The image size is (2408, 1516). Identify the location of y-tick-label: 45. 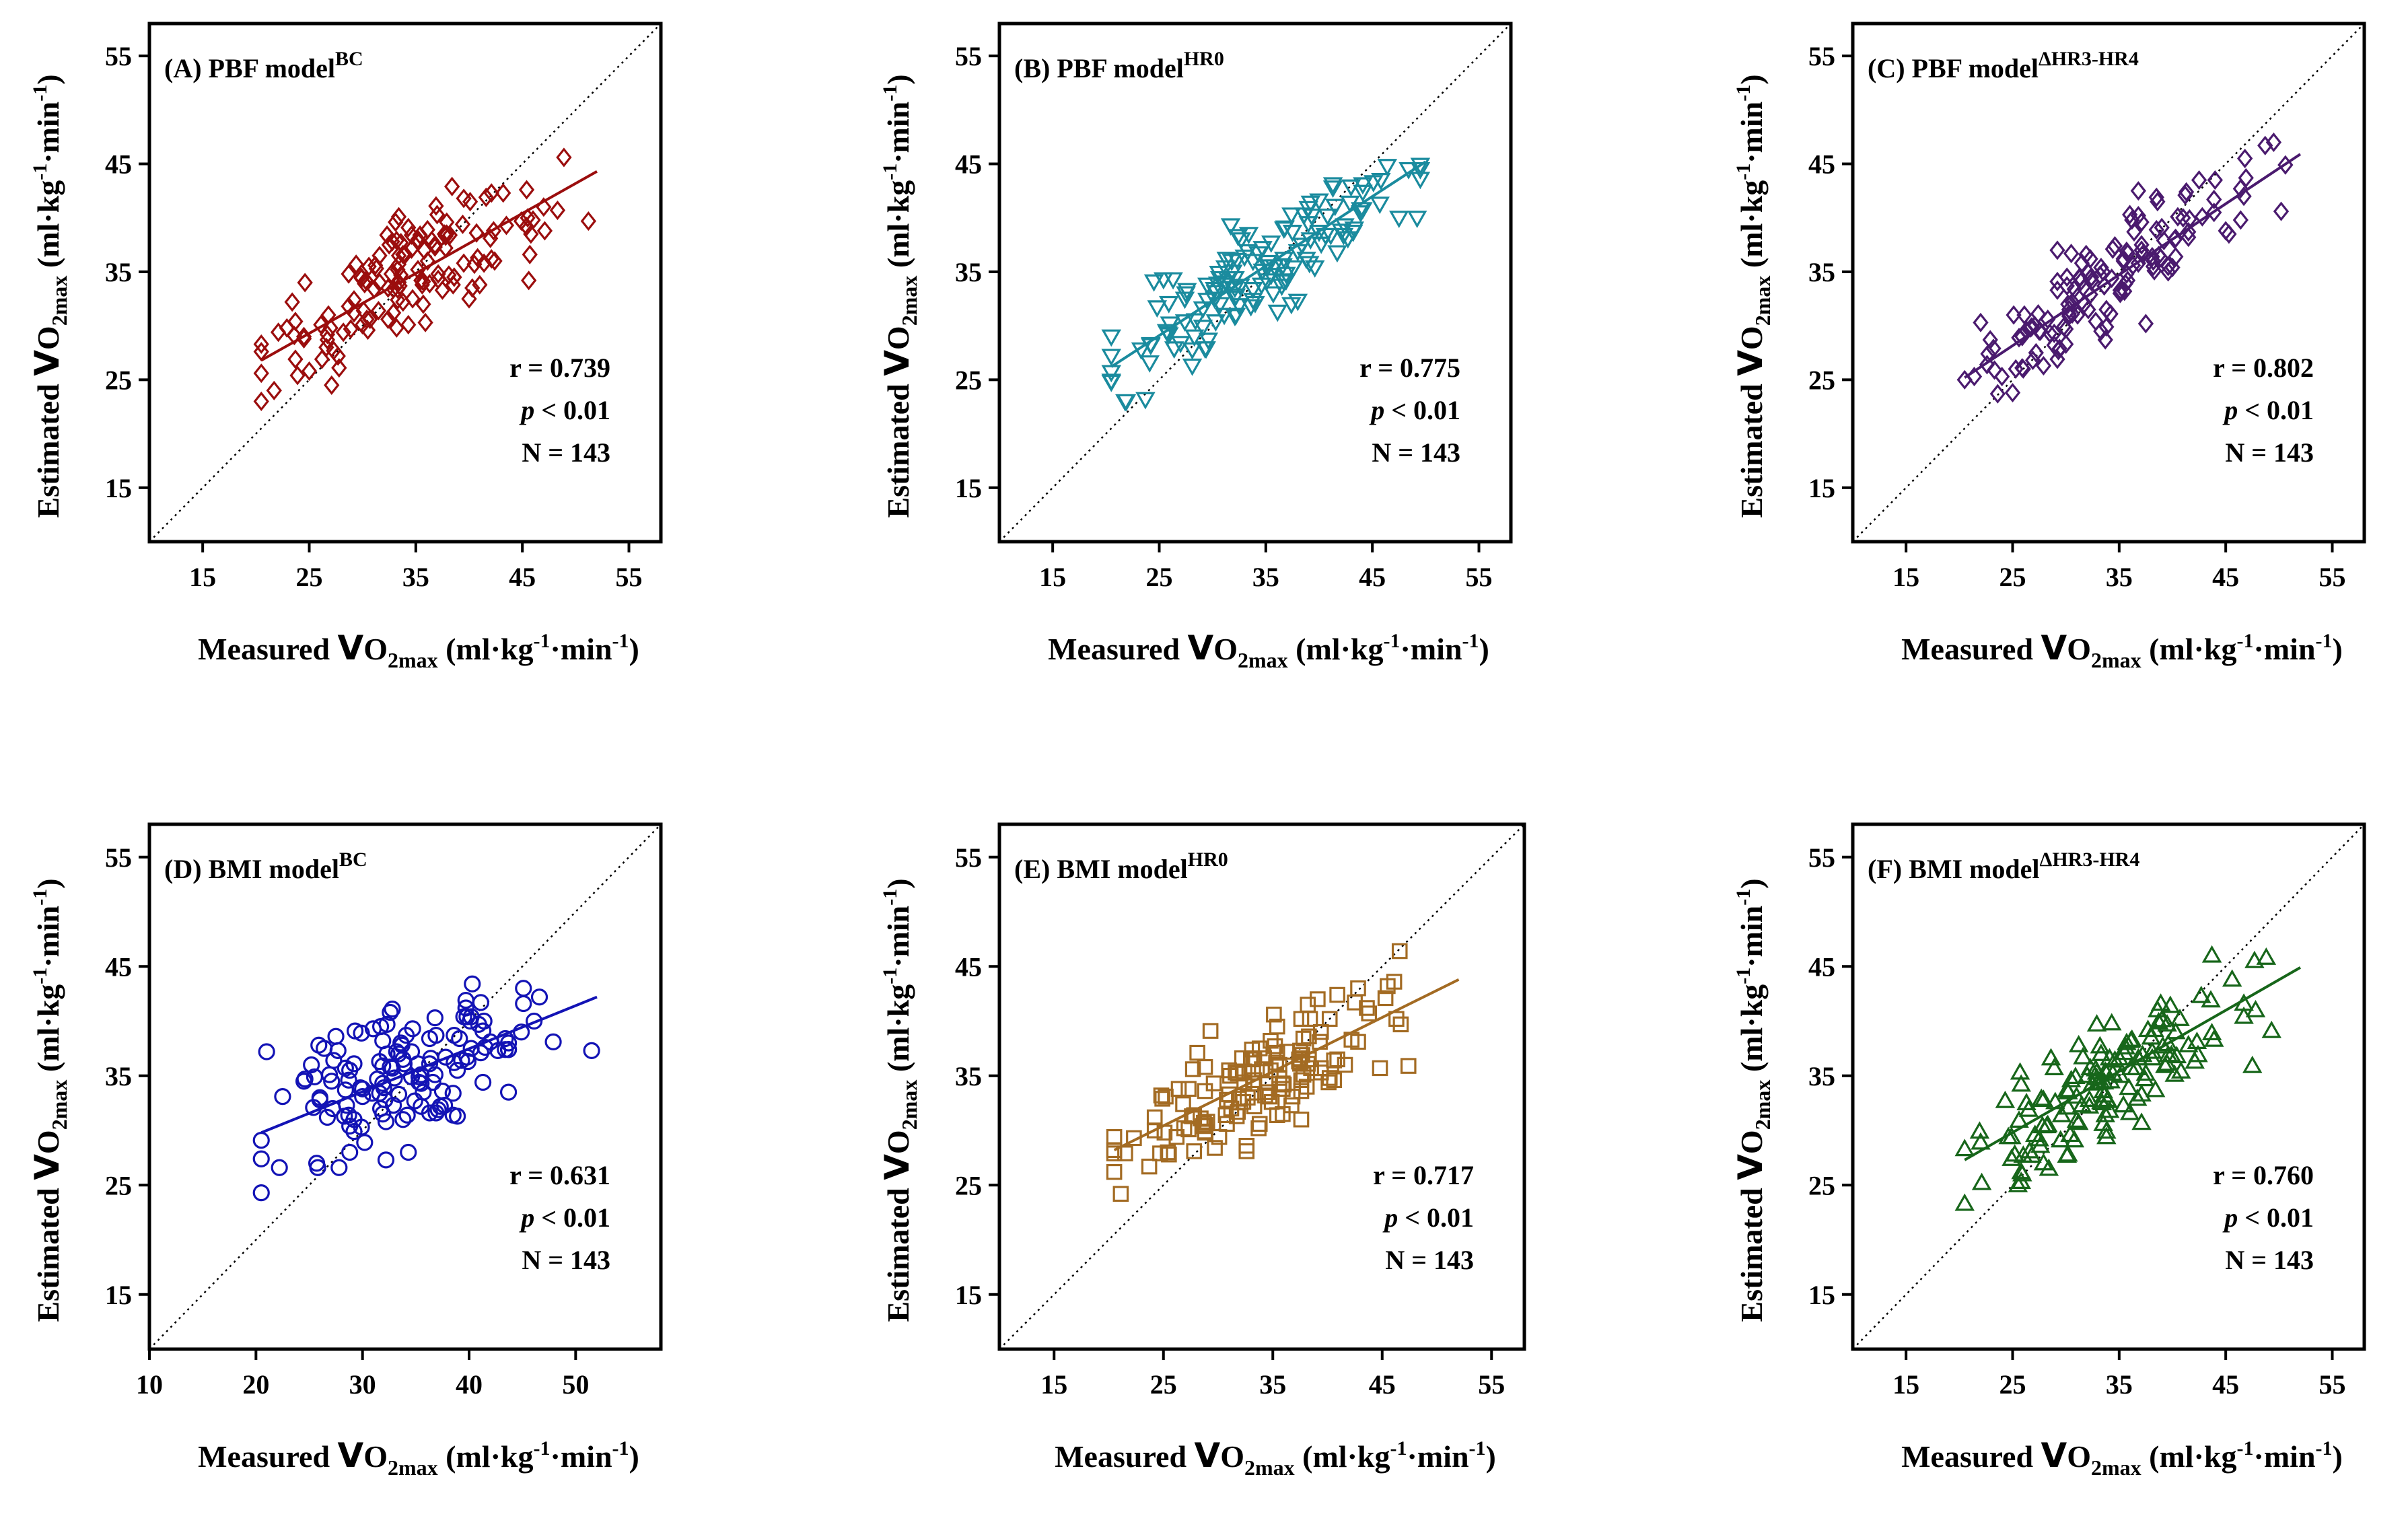
(1821, 164).